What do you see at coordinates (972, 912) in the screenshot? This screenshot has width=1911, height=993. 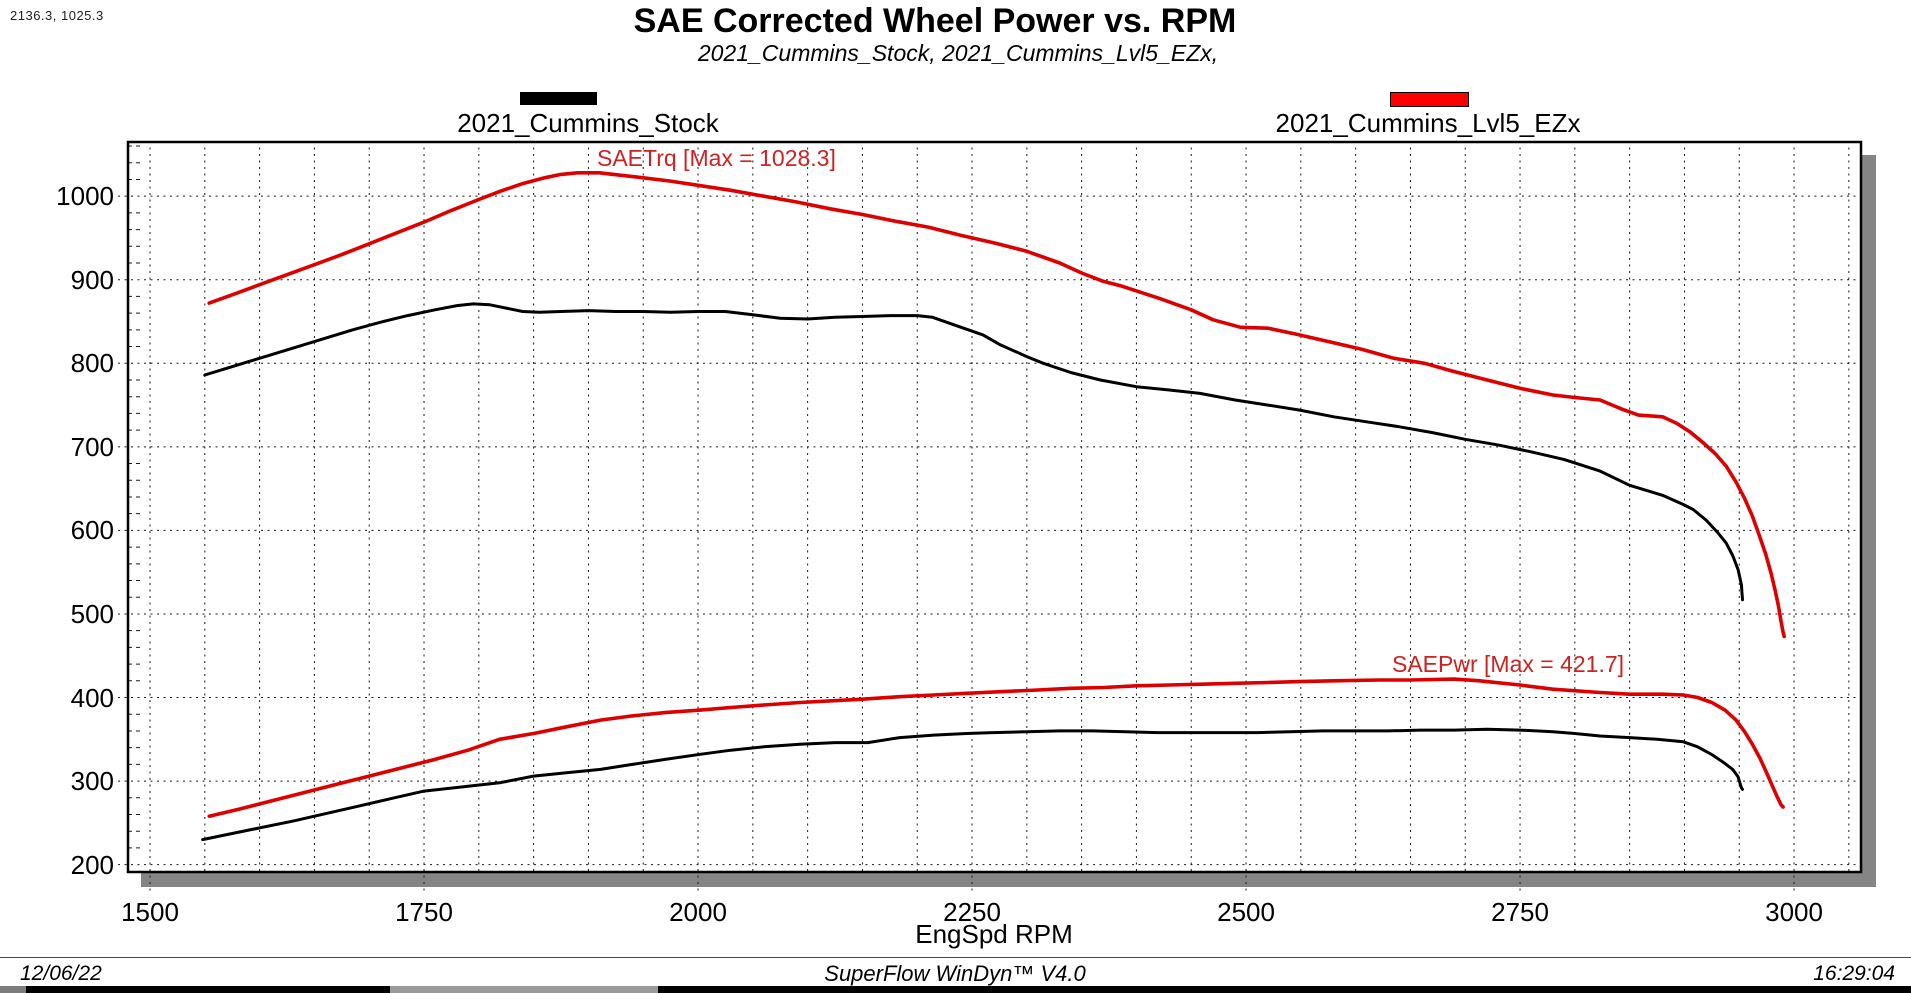 I see `x-tick-label: 2250` at bounding box center [972, 912].